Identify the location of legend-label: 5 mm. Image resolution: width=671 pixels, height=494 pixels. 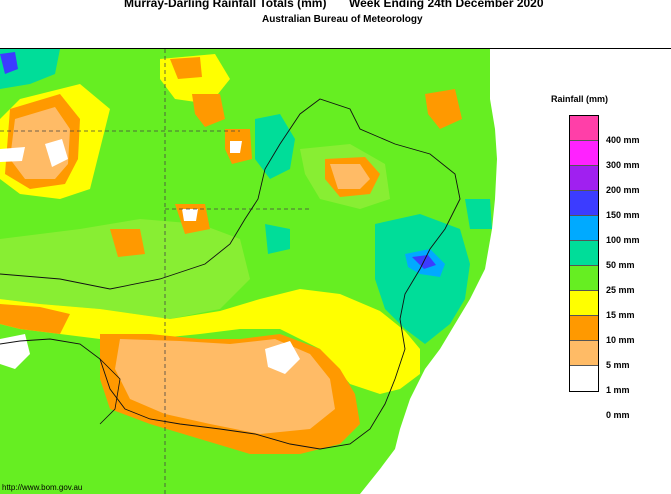
(618, 365).